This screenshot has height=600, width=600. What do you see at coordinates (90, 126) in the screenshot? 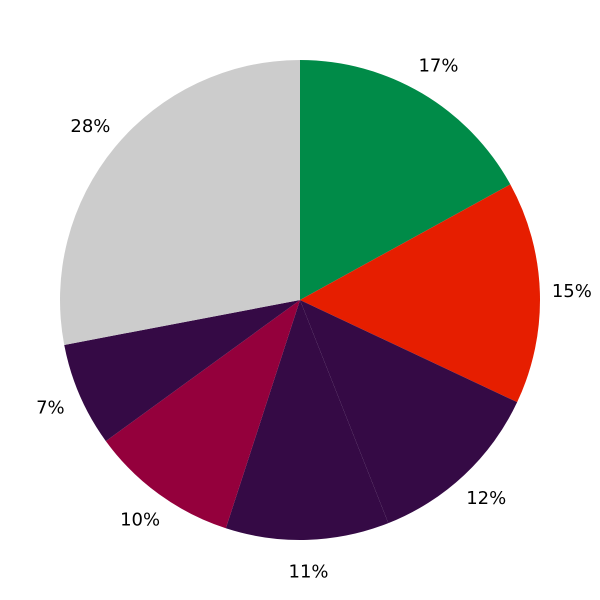
I see `slice-label: 28%` at bounding box center [90, 126].